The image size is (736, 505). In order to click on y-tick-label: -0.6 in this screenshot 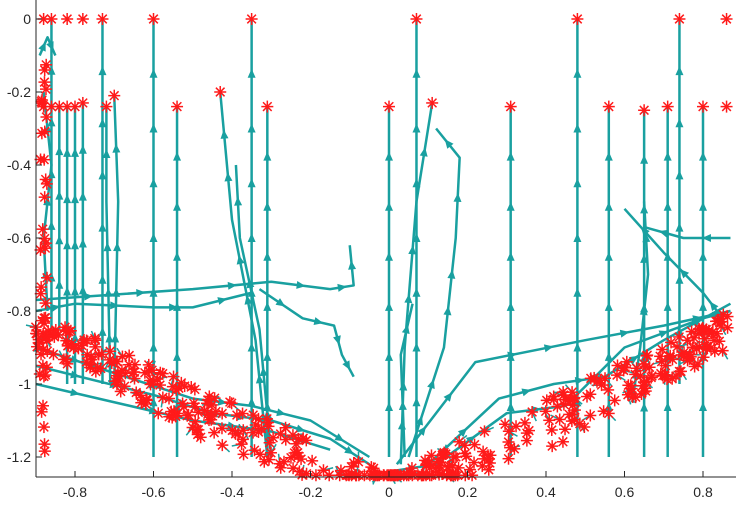, I will do `click(19, 238)`.